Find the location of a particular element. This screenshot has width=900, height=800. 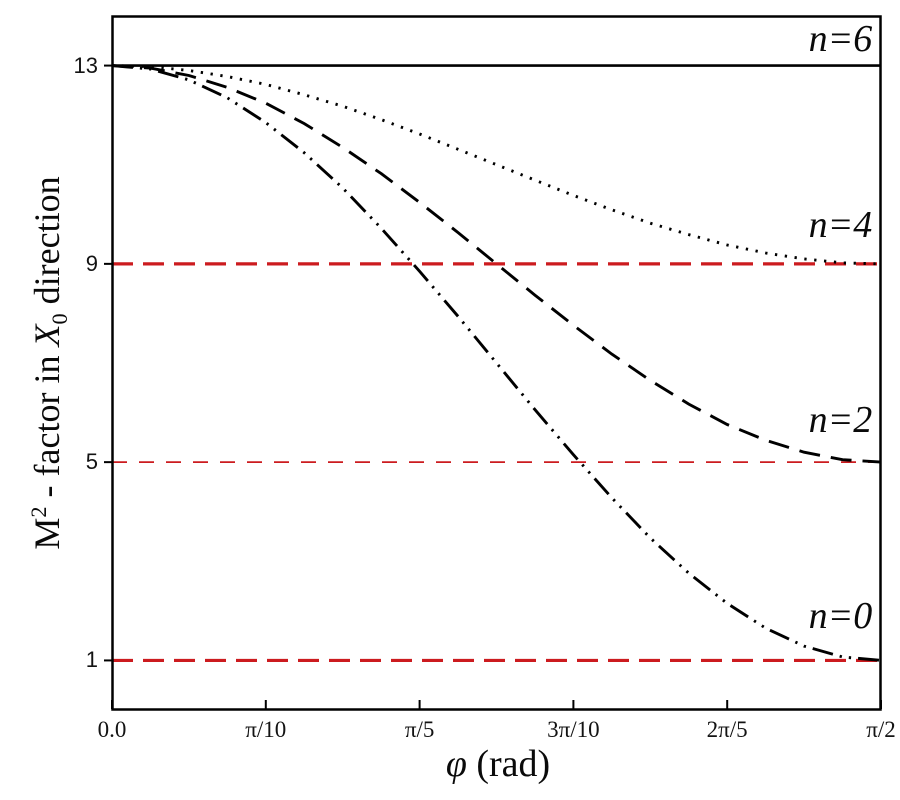

y-tick-label-2: 5 is located at coordinates (91, 462).